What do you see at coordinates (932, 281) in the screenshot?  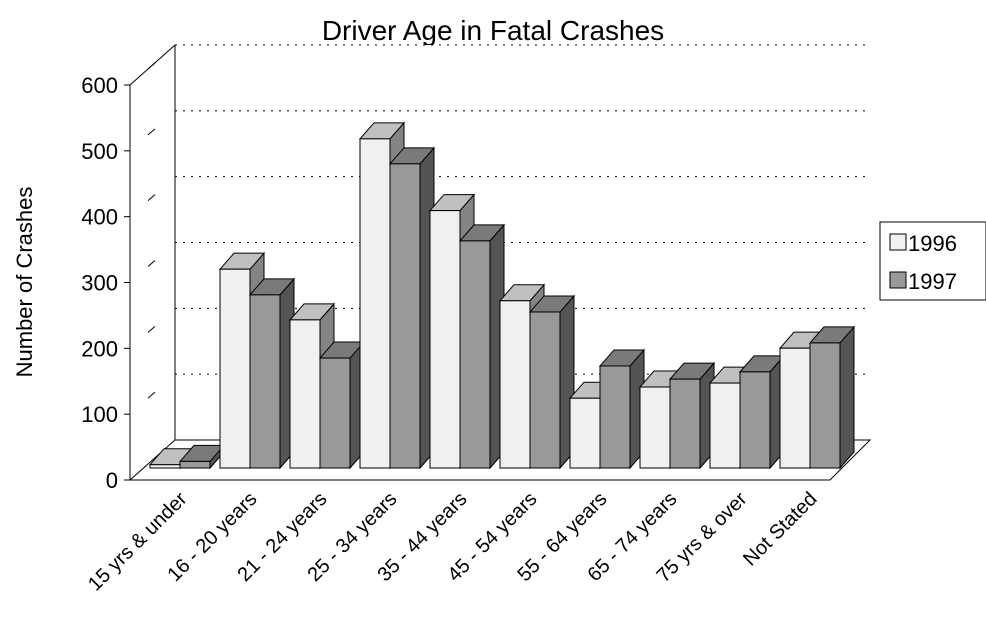 I see `legend-label: 1997` at bounding box center [932, 281].